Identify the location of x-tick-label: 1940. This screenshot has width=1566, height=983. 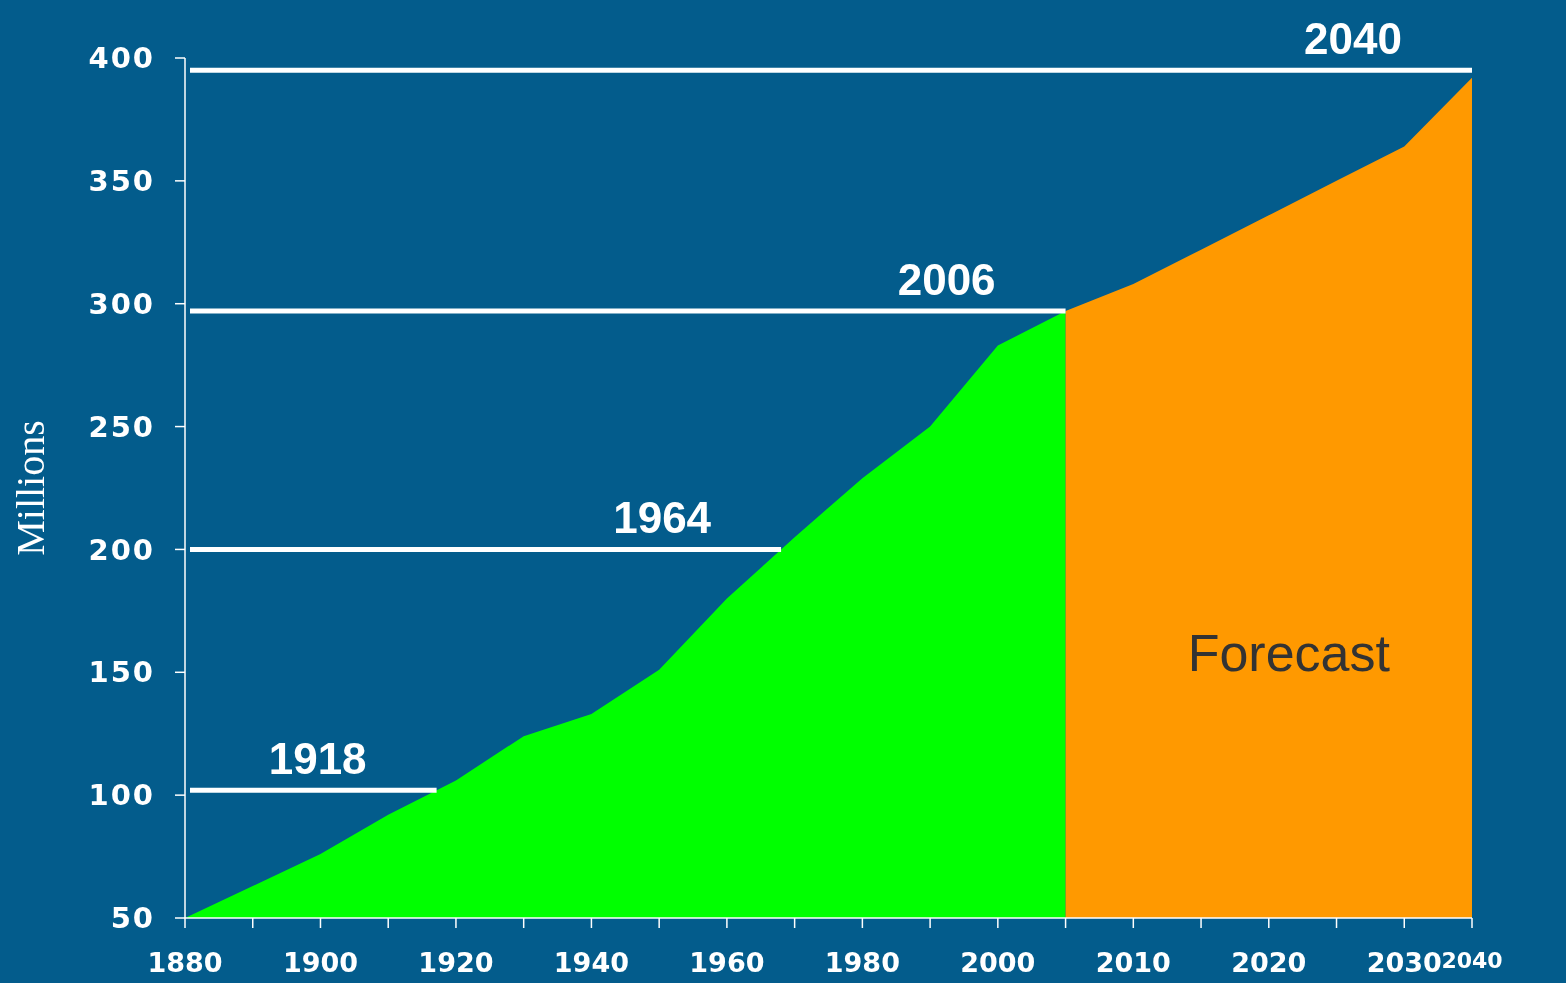
(591, 962).